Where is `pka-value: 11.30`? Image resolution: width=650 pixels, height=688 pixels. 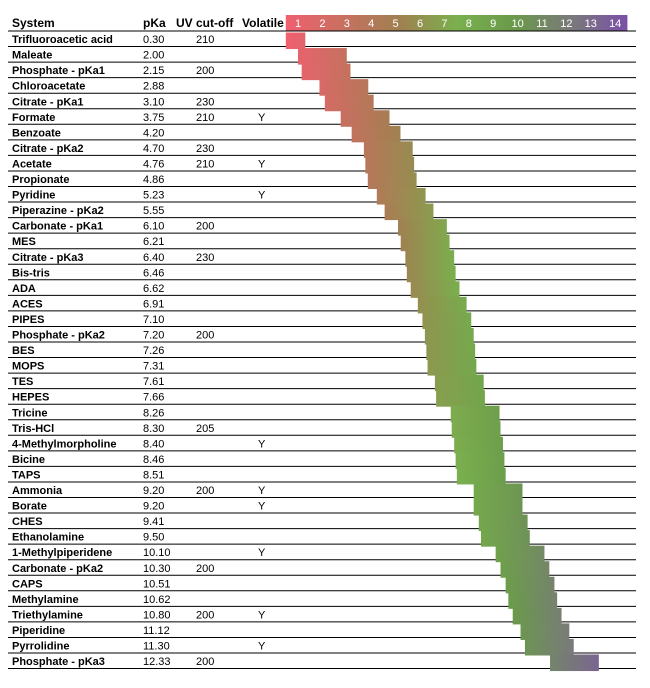
pka-value: 11.30 is located at coordinates (156, 647).